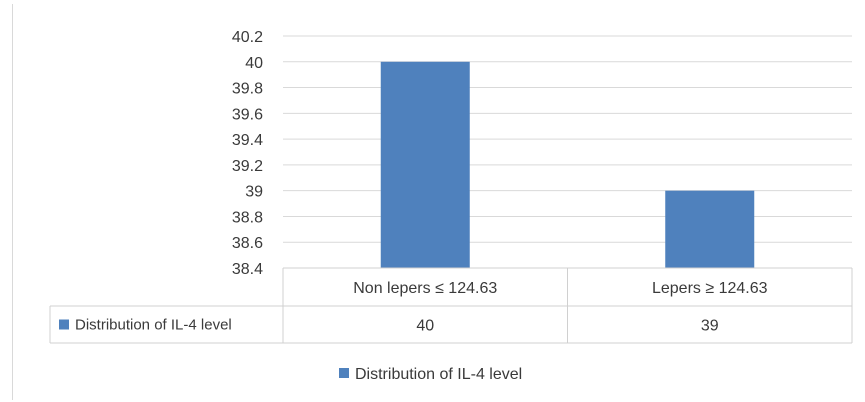 This screenshot has width=865, height=402. Describe the element at coordinates (710, 326) in the screenshot. I see `data-table-value: 39` at that location.